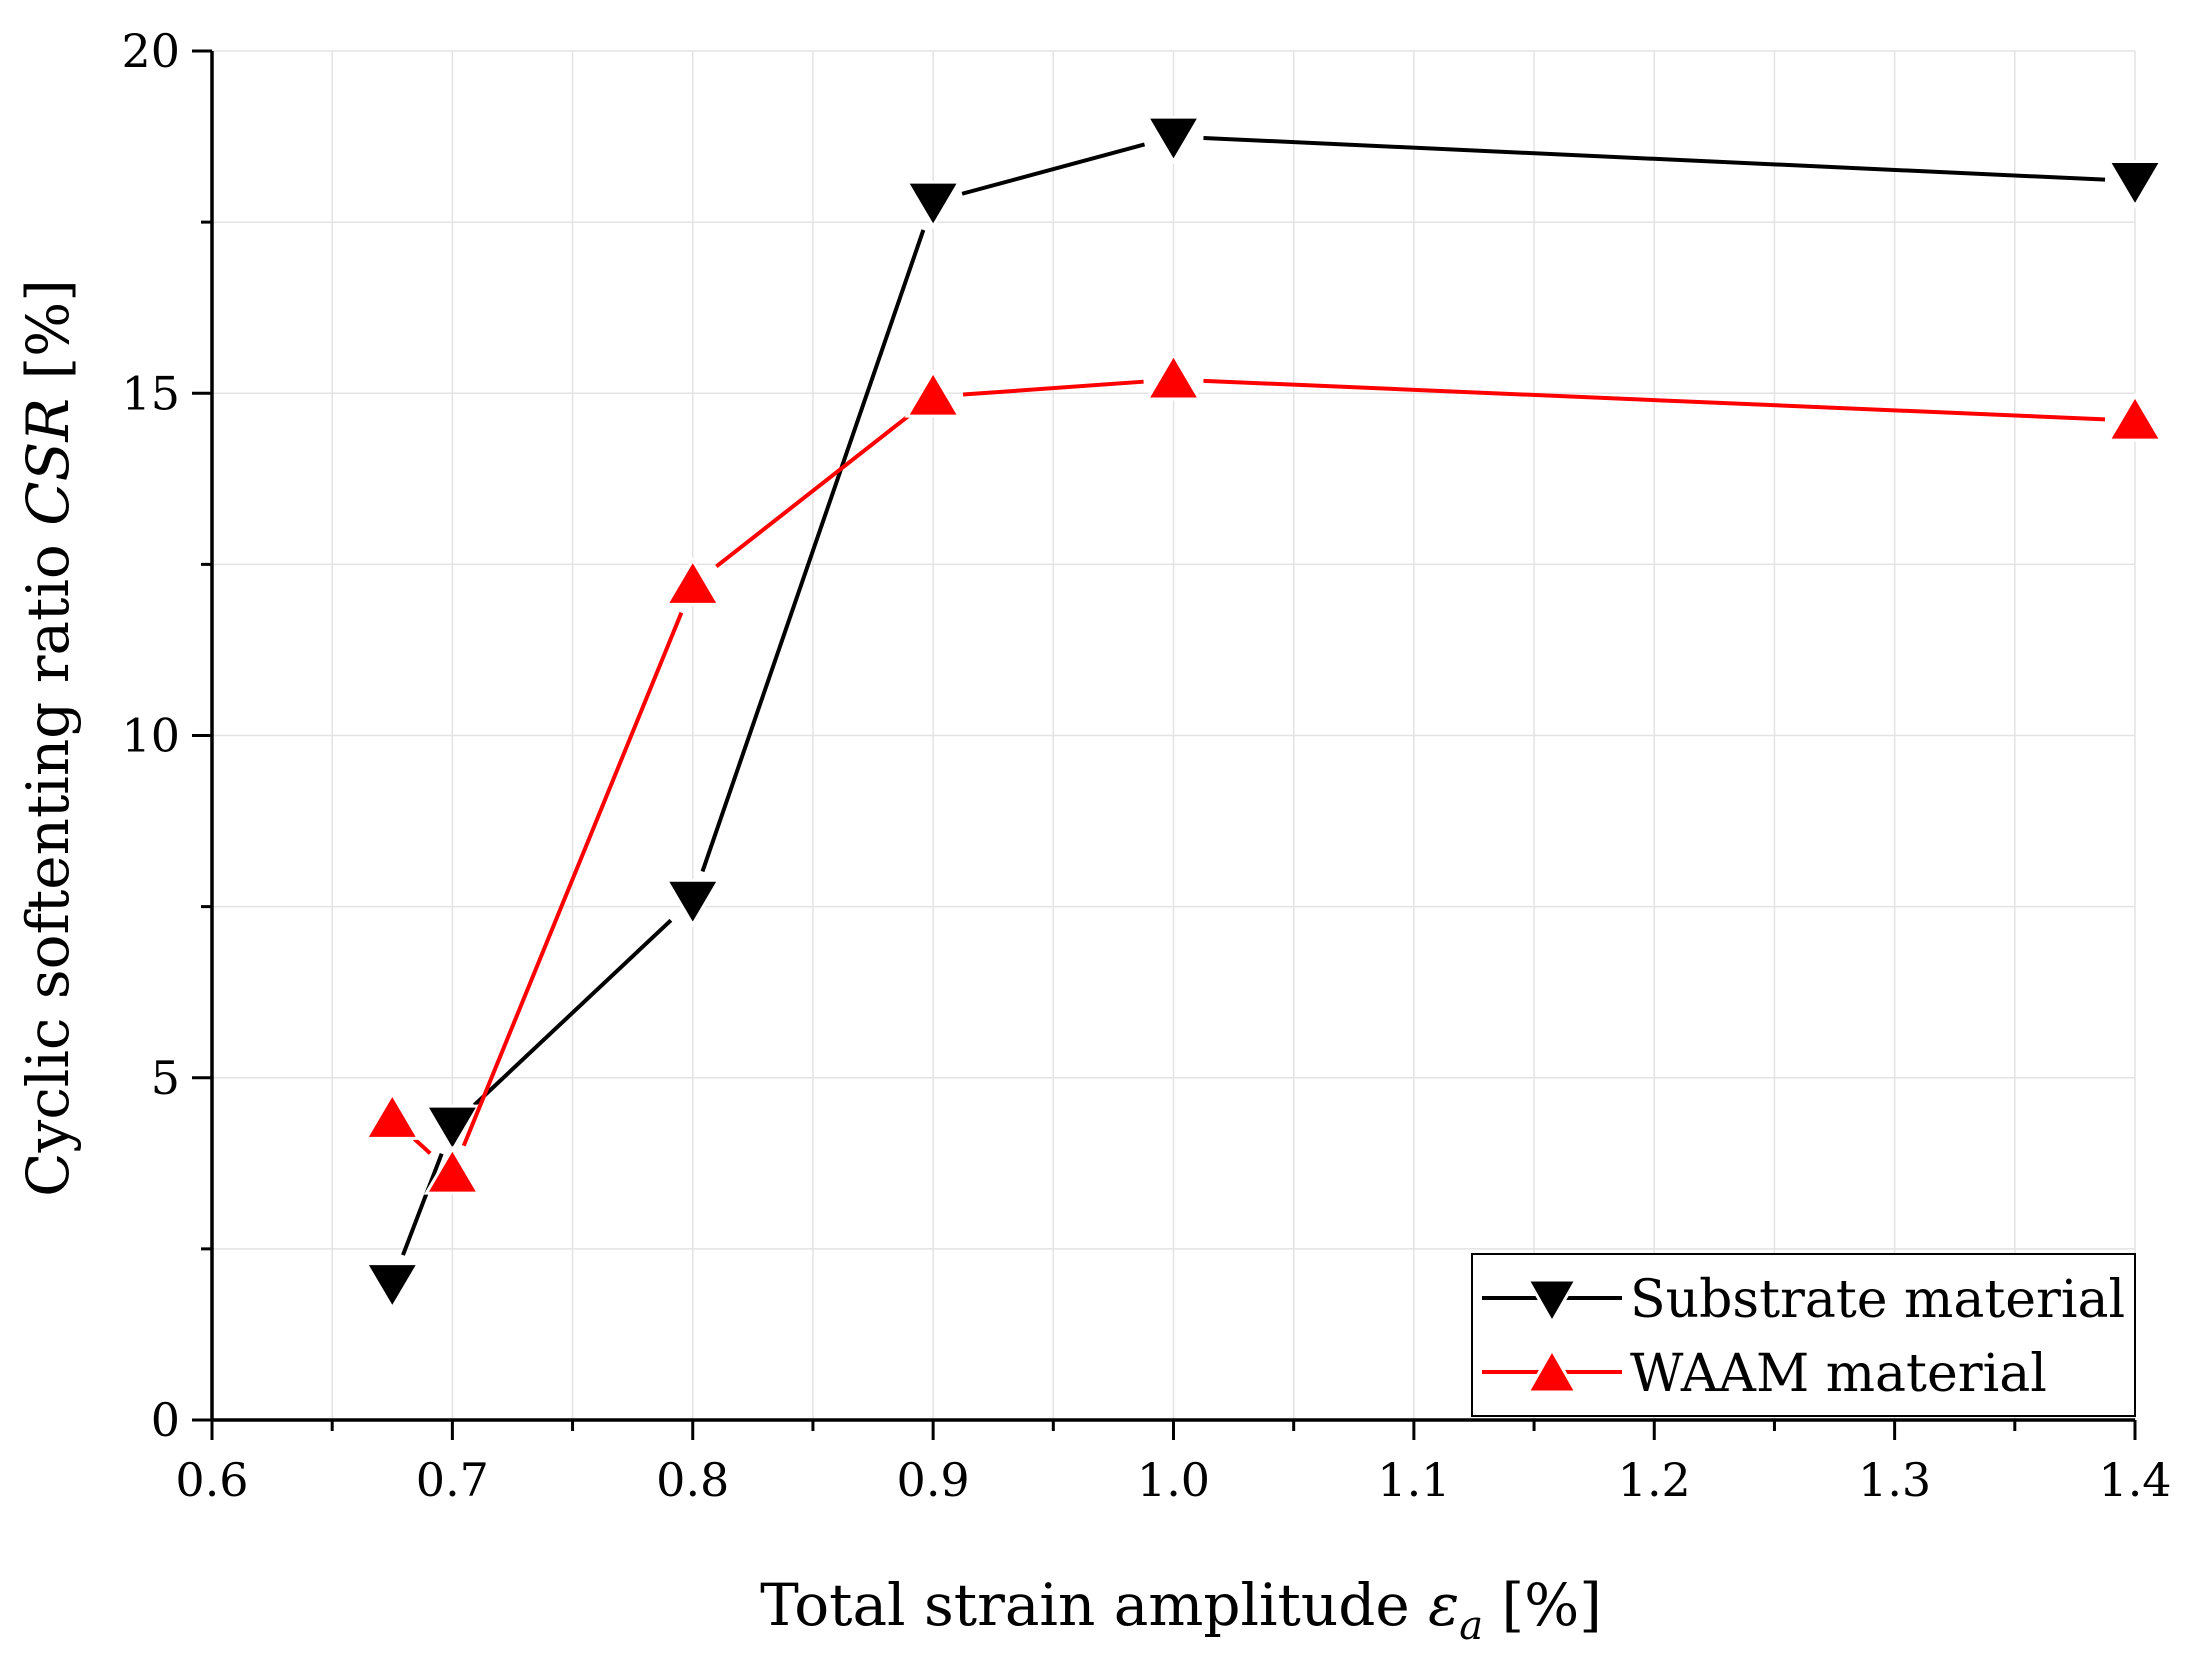 The width and height of the screenshot is (2193, 1659). I want to click on legend-box, so click(1803, 1335).